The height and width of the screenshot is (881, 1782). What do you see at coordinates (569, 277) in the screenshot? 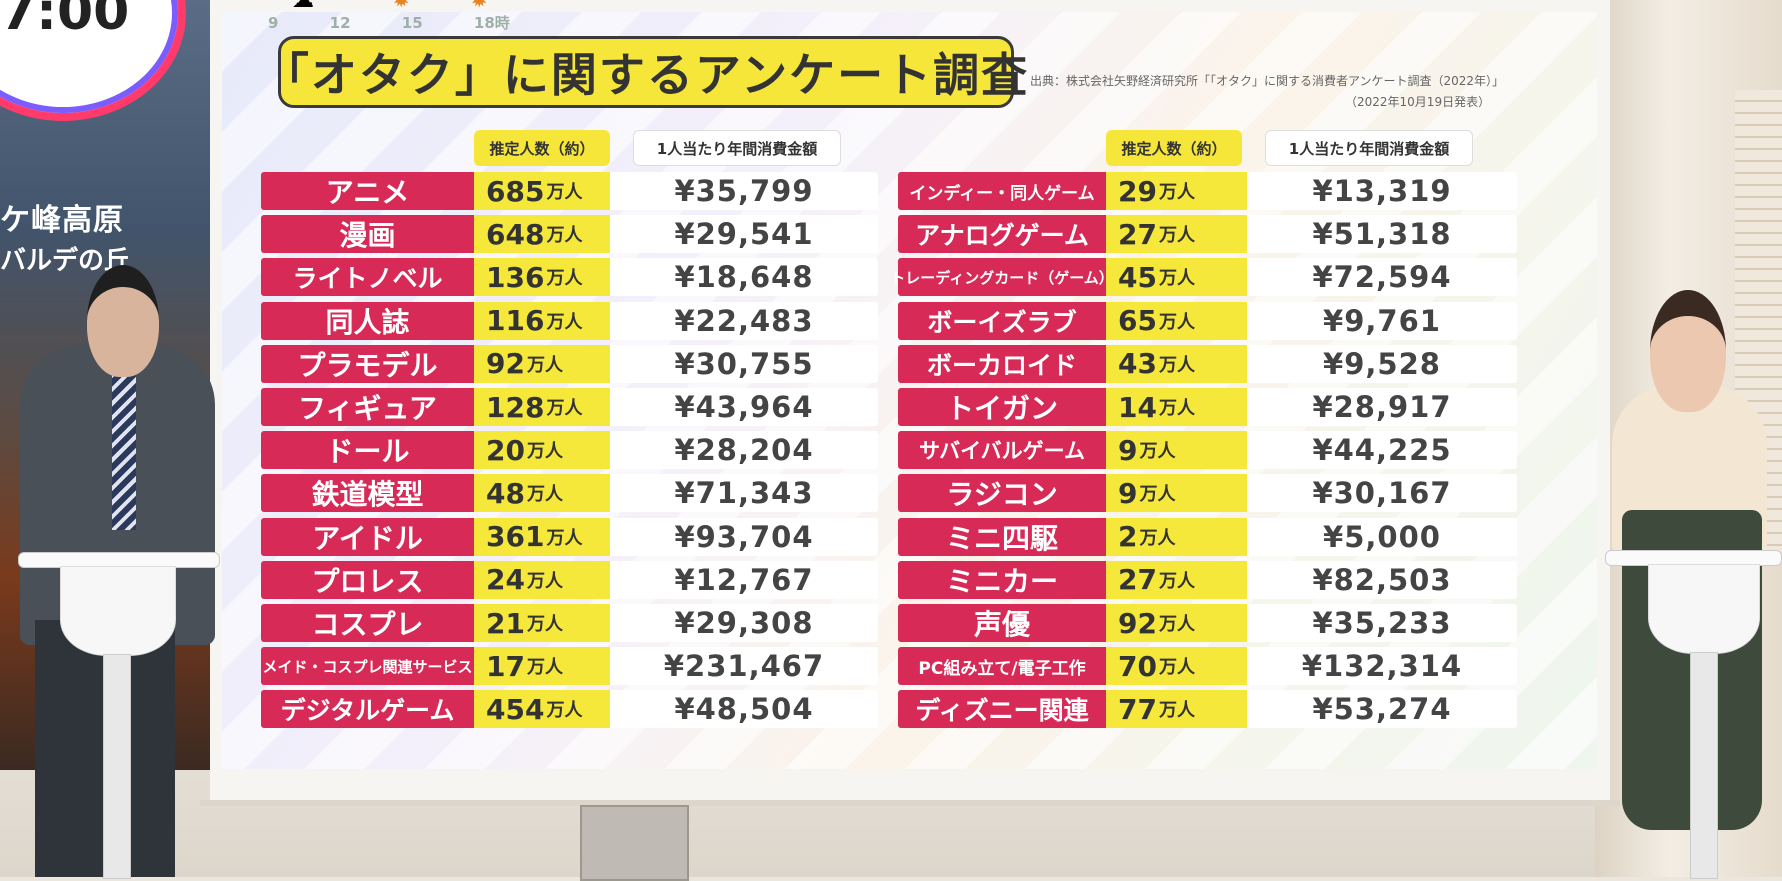
I see `table-row: ライトノベル 136 万人 ¥18,648` at bounding box center [569, 277].